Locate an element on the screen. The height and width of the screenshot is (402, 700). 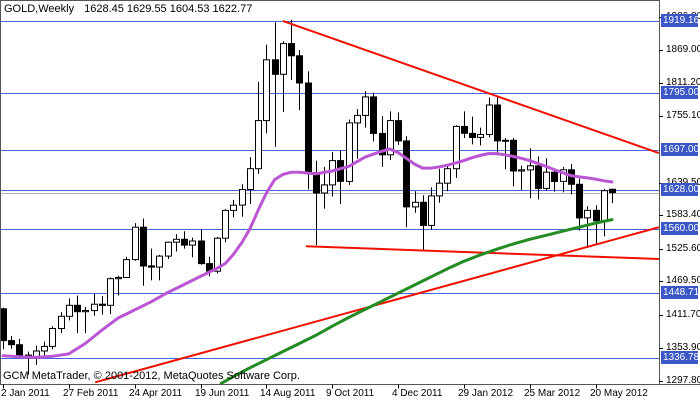
x-axis-tick-label: 14 Aug 2011 is located at coordinates (288, 393).